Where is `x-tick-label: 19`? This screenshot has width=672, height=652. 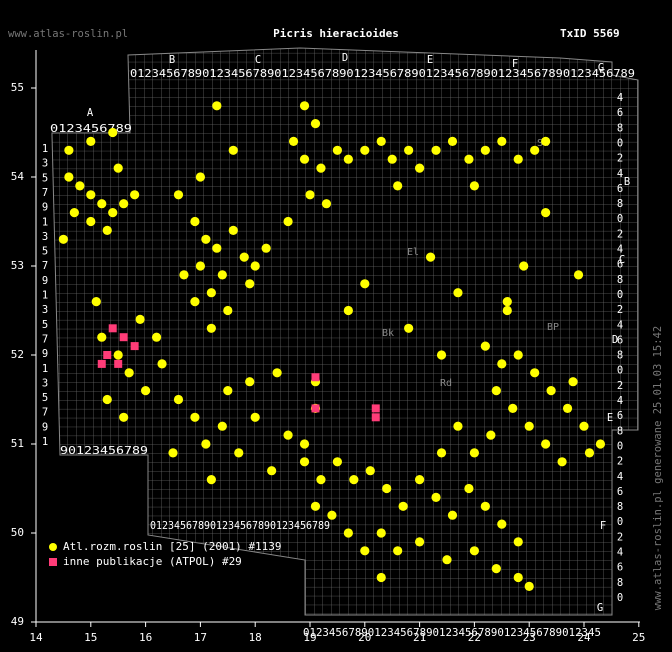 x-tick-label: 19 is located at coordinates (309, 637).